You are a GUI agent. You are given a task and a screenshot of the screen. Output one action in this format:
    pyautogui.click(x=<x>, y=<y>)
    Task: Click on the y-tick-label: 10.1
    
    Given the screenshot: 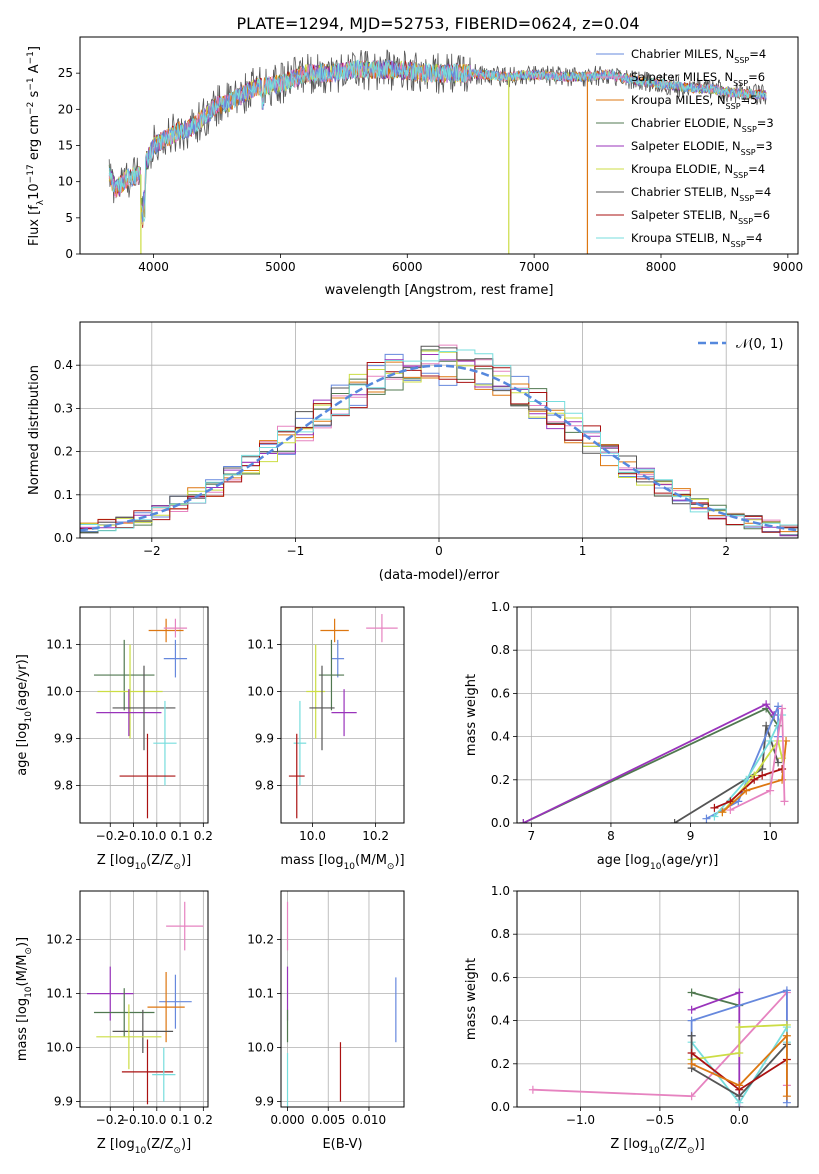 What is the action you would take?
    pyautogui.click(x=260, y=994)
    